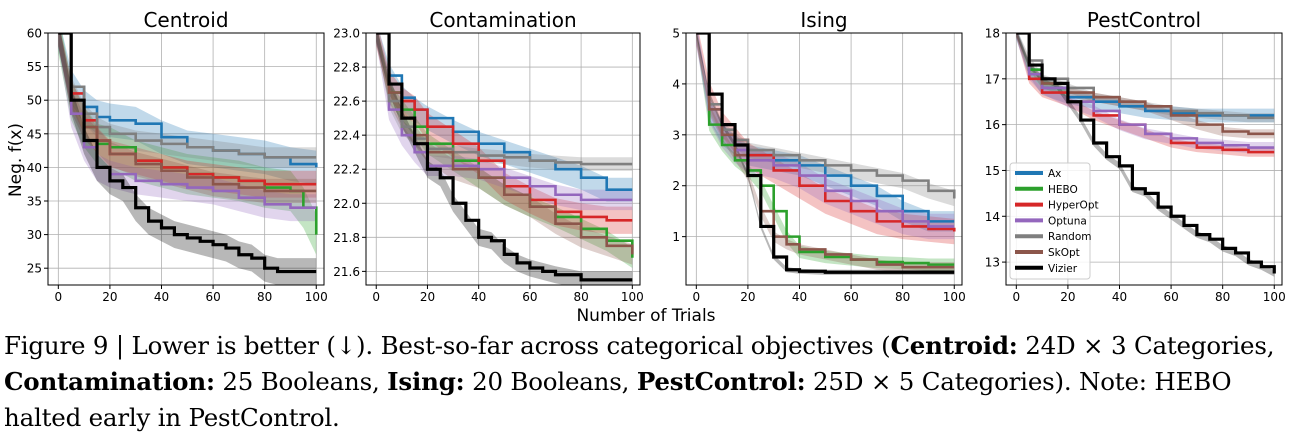 The image size is (1297, 439). I want to click on pestcontrol-ytick-label: 17, so click(992, 79).